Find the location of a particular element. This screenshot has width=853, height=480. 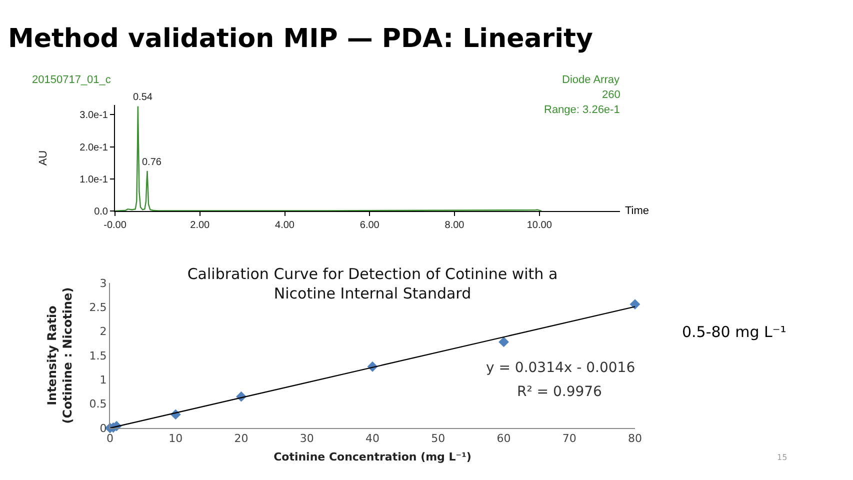

y-tick-label: 0.0 is located at coordinates (101, 212).